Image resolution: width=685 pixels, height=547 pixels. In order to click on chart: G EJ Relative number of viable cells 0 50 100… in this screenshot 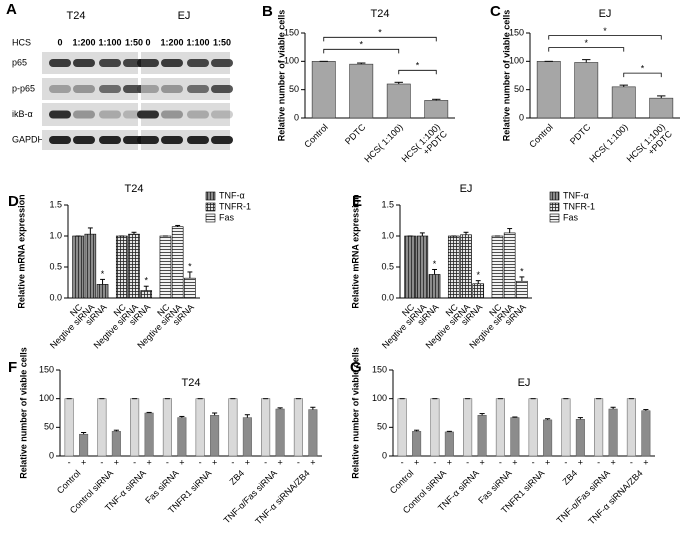, I will do `click(502, 437)`.